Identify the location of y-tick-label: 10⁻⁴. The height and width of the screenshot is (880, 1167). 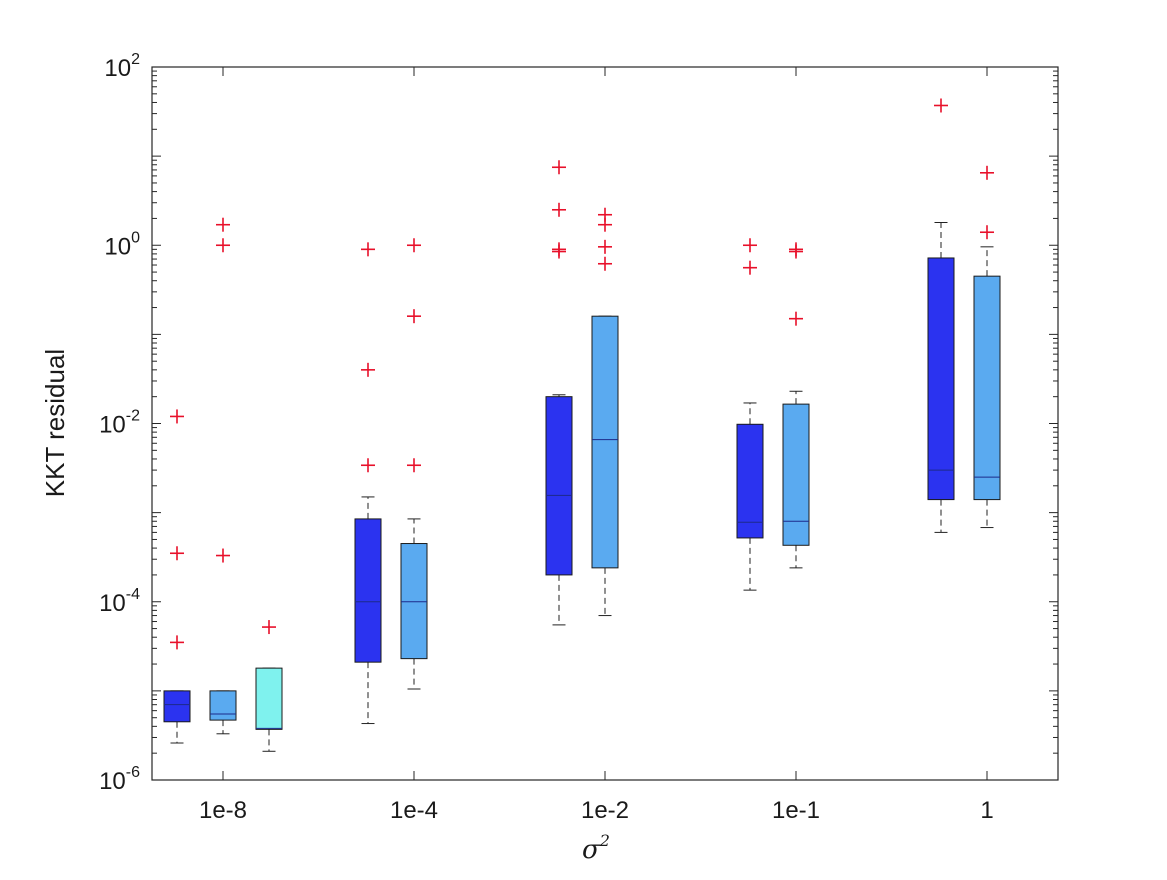
(119, 601).